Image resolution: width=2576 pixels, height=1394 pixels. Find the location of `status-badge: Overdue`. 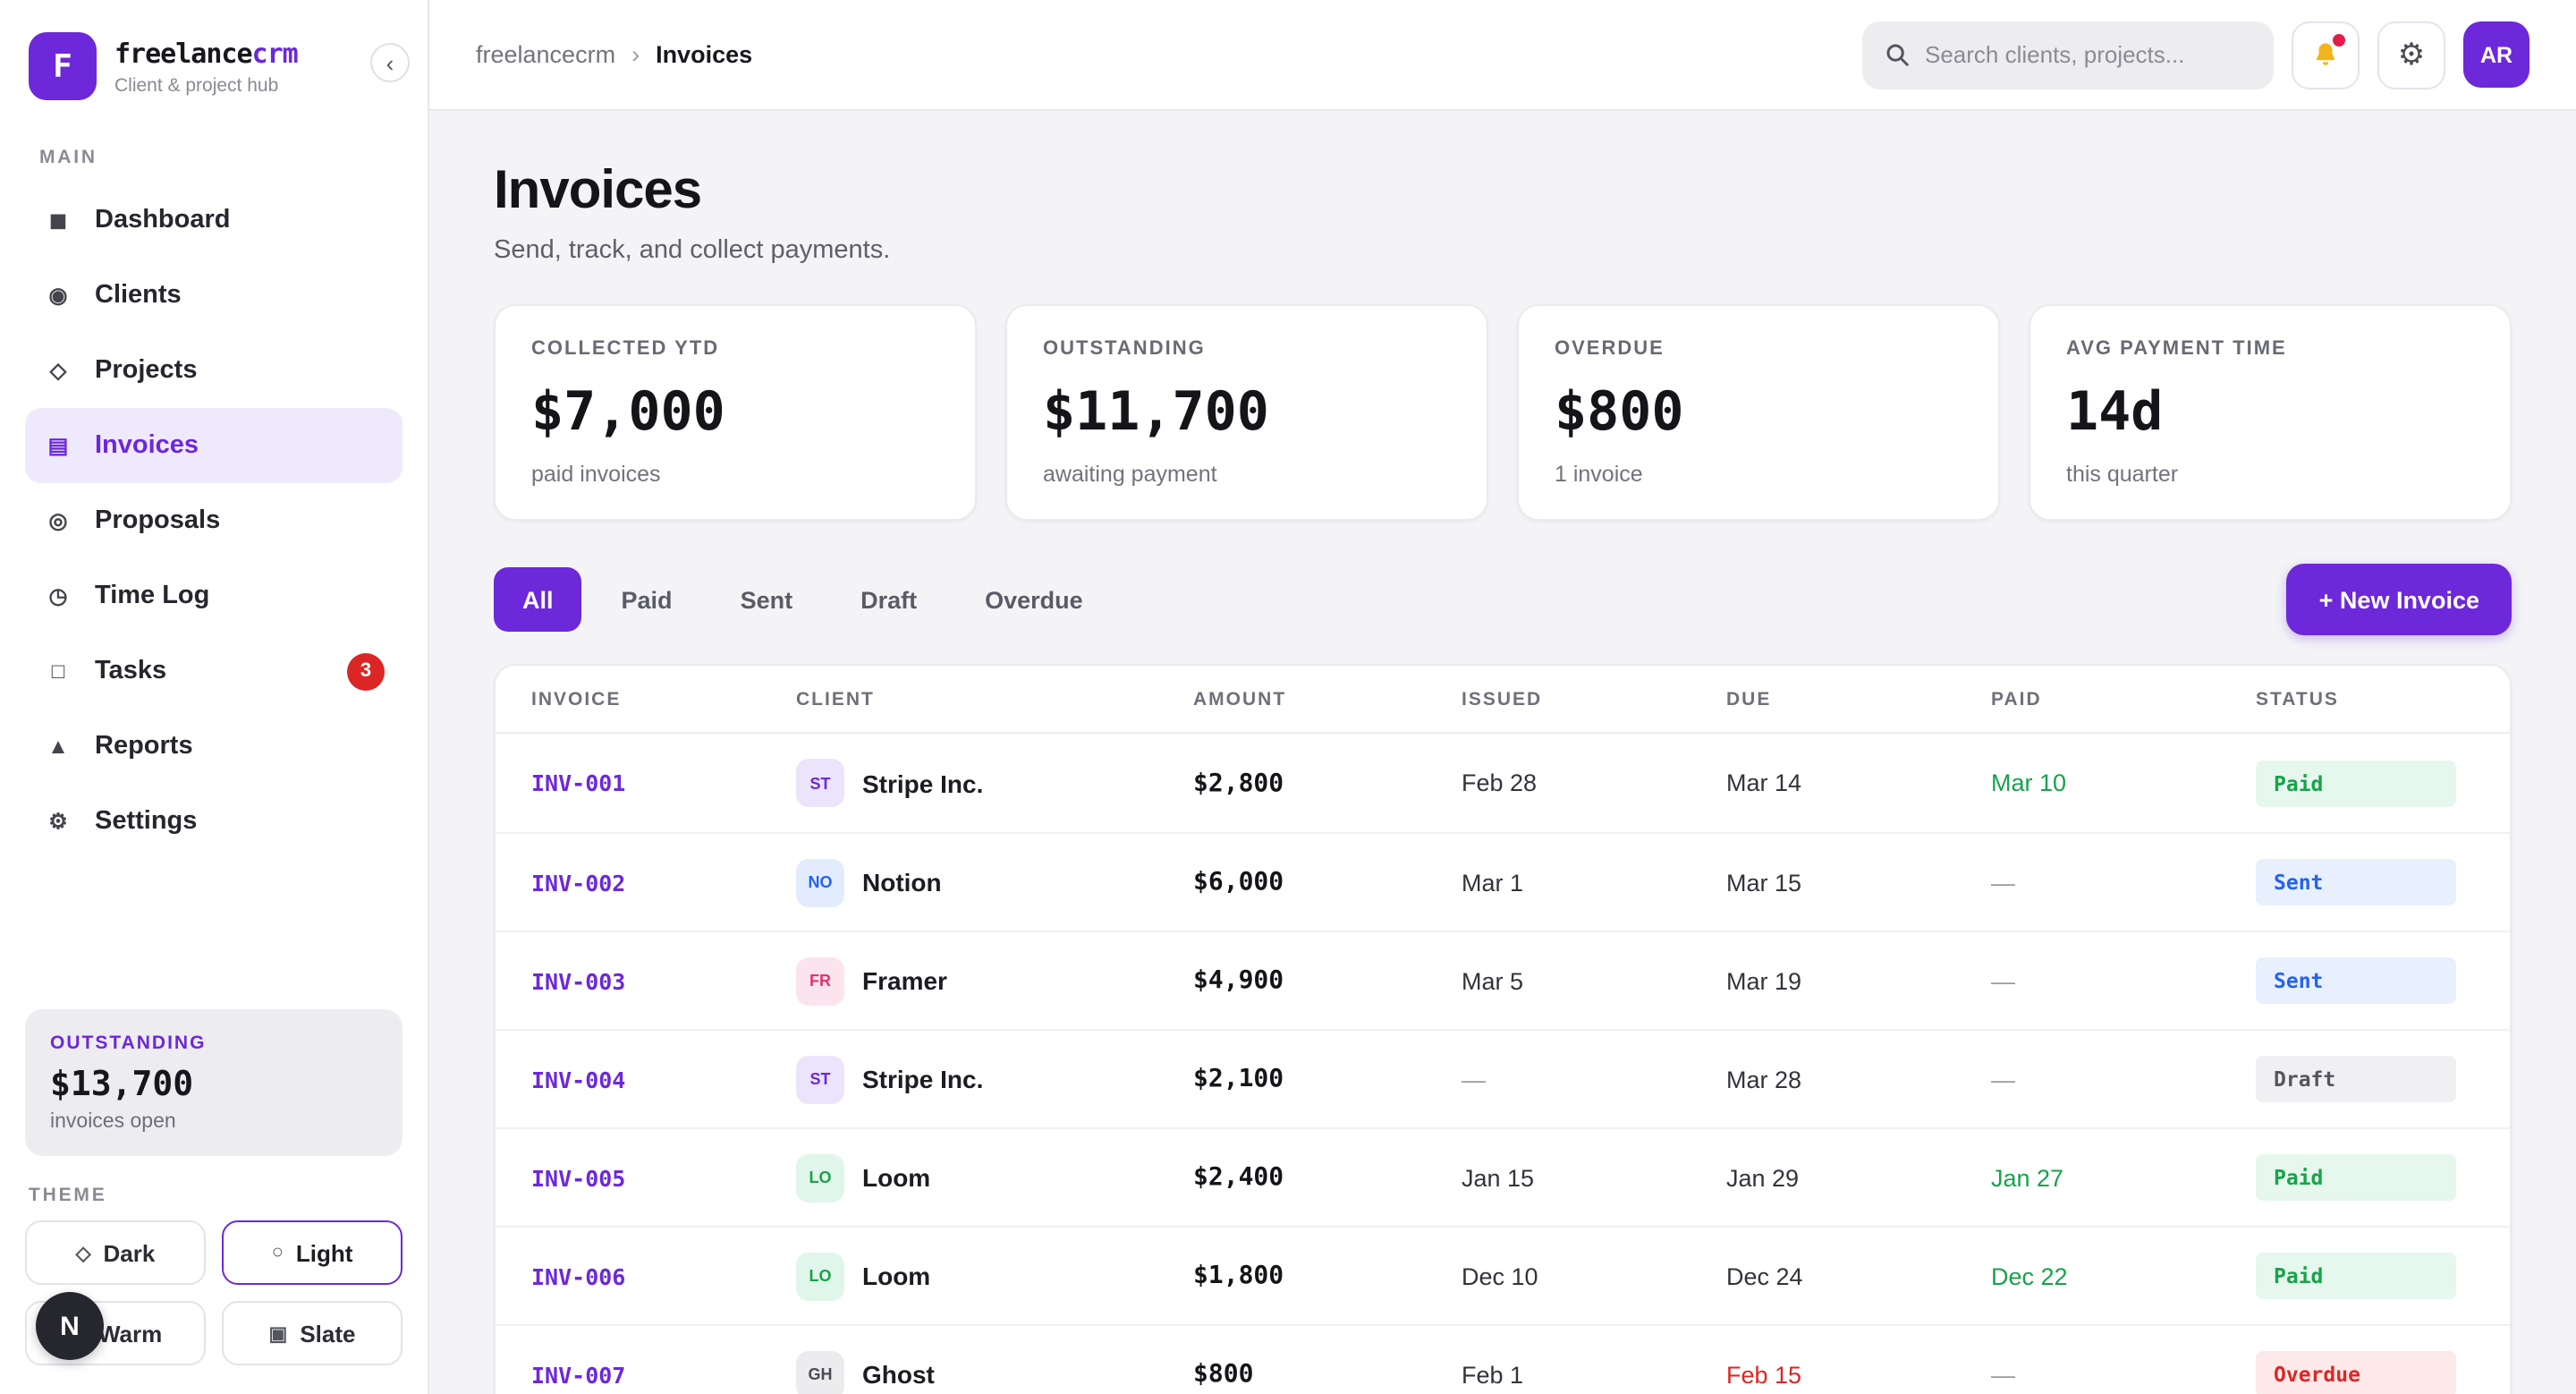

status-badge: Overdue is located at coordinates (2356, 1372).